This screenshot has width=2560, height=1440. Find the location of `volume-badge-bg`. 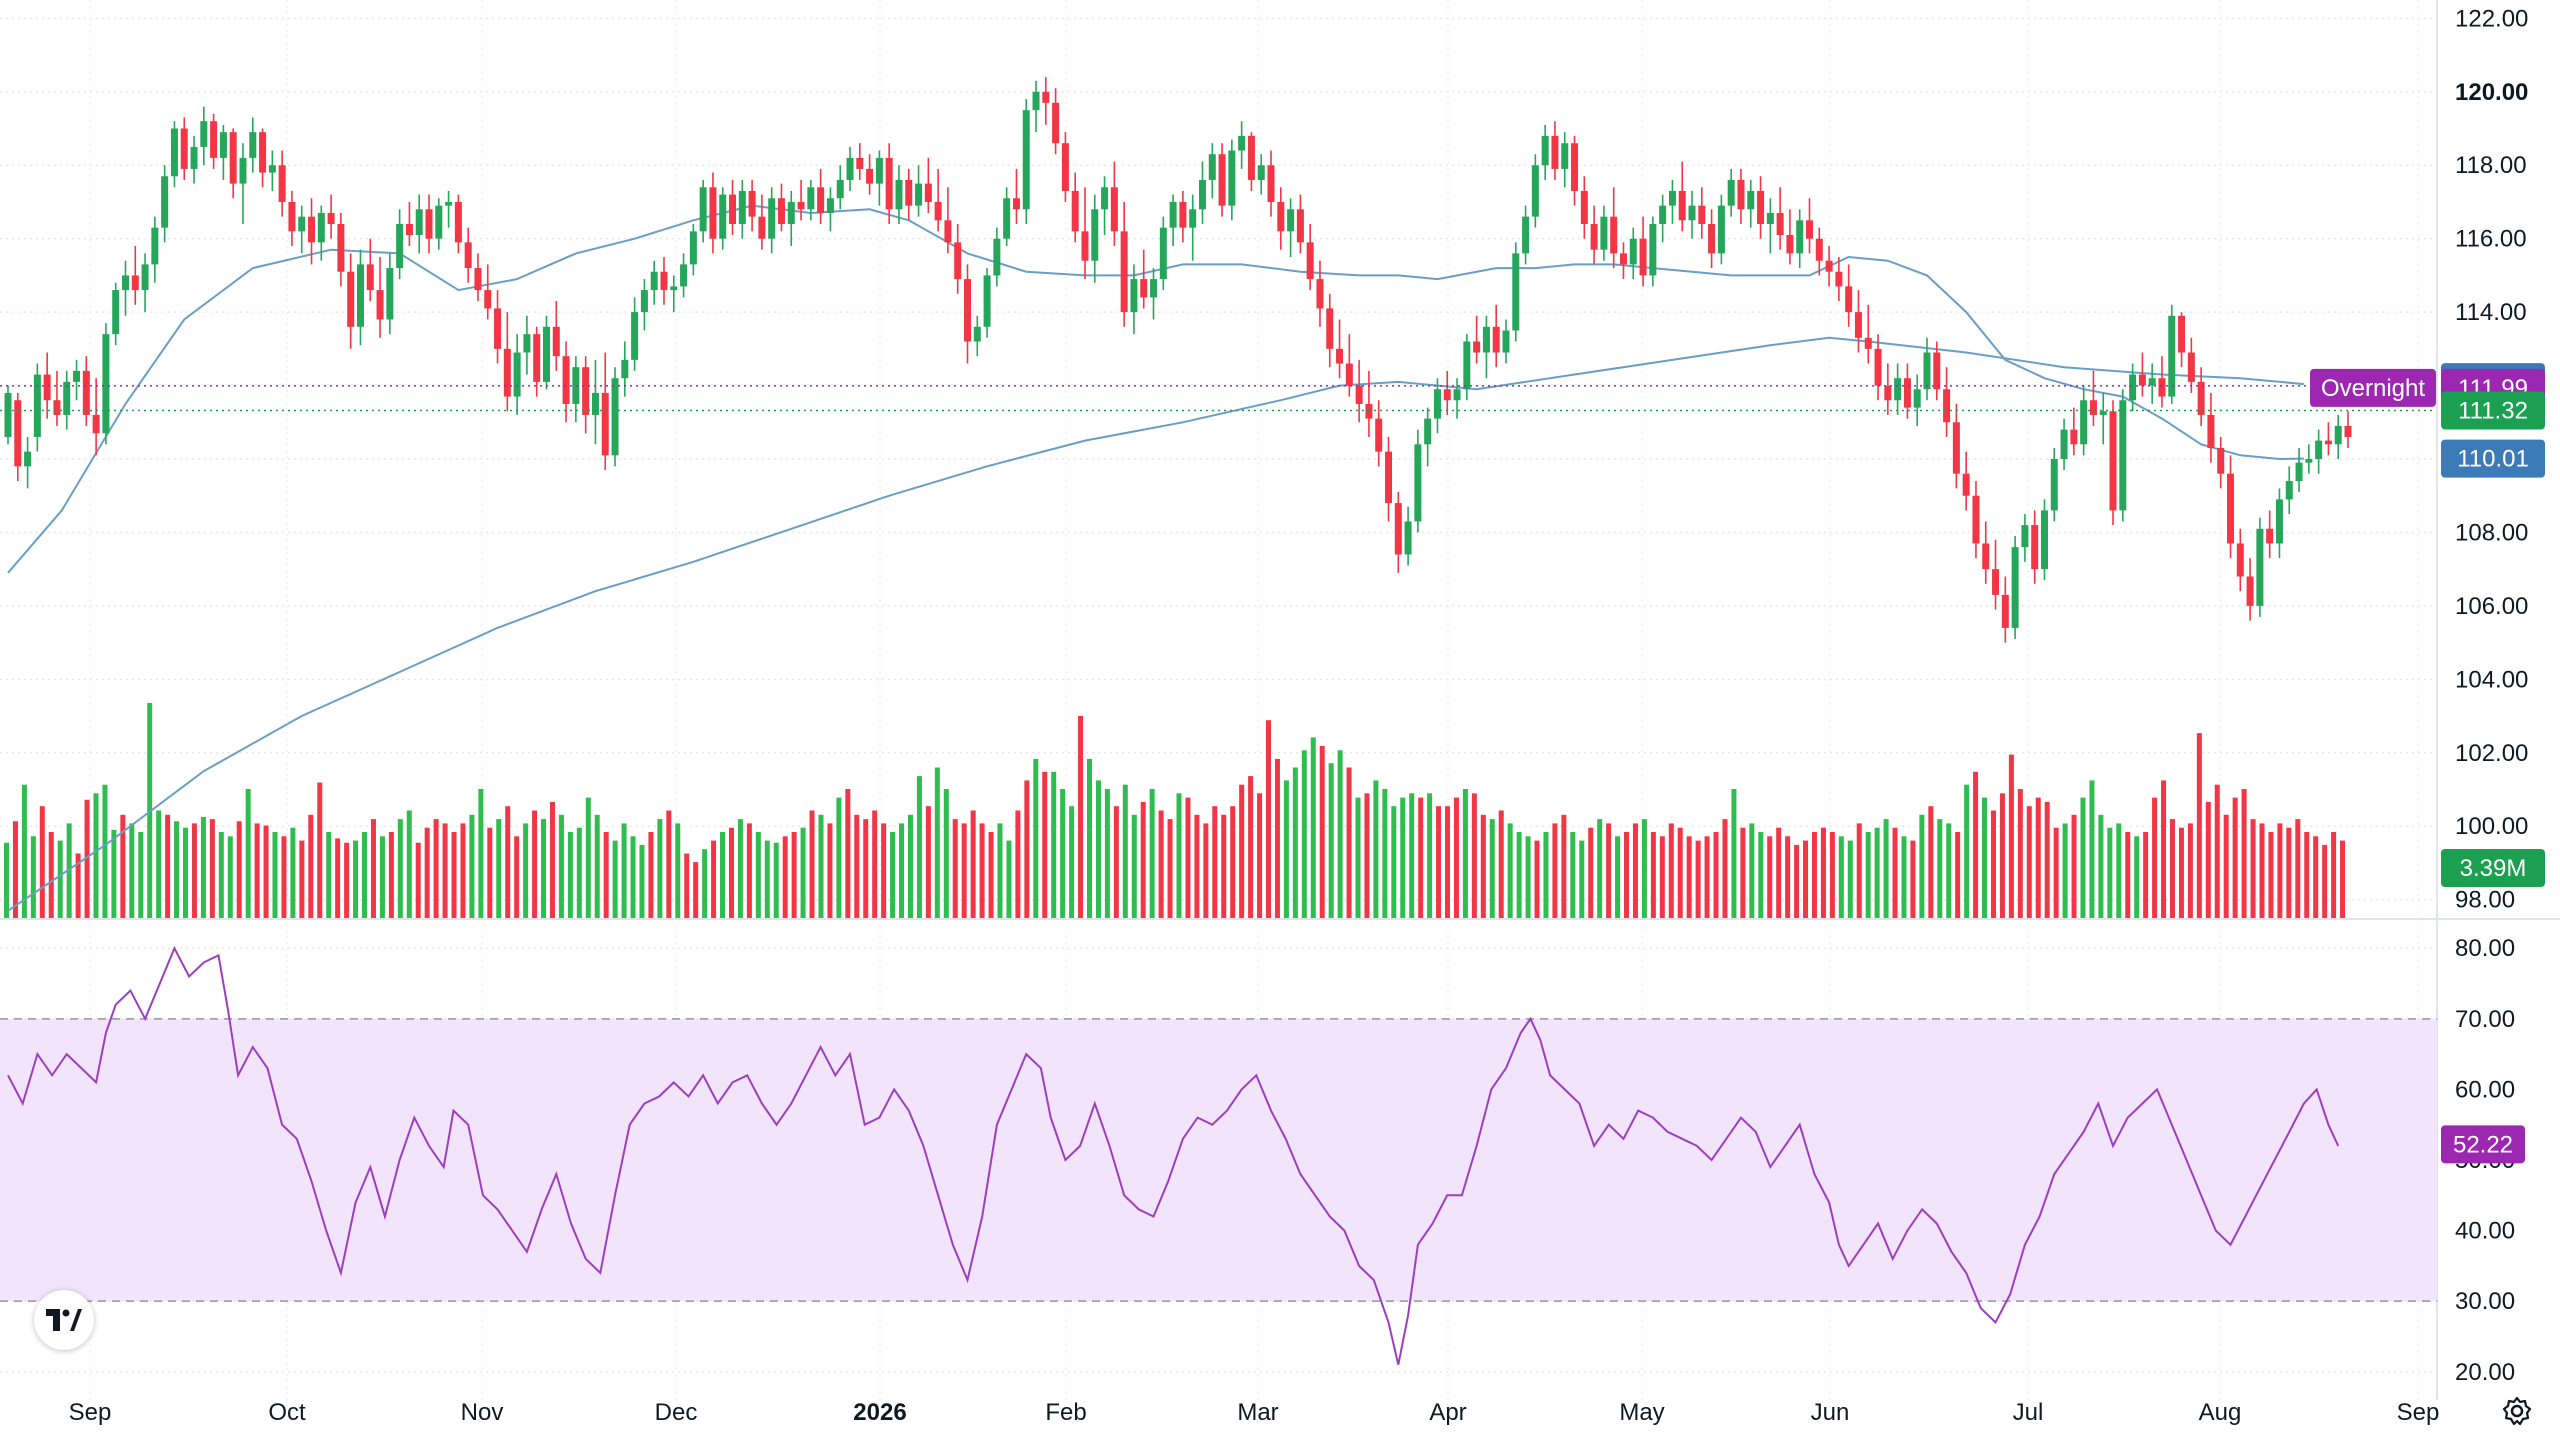

volume-badge-bg is located at coordinates (2493, 868).